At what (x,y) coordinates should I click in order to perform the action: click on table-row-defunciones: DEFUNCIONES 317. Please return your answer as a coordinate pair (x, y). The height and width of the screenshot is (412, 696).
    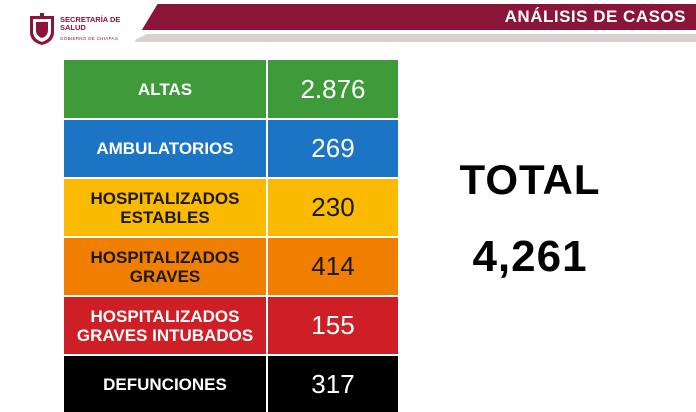
    Looking at the image, I should click on (231, 384).